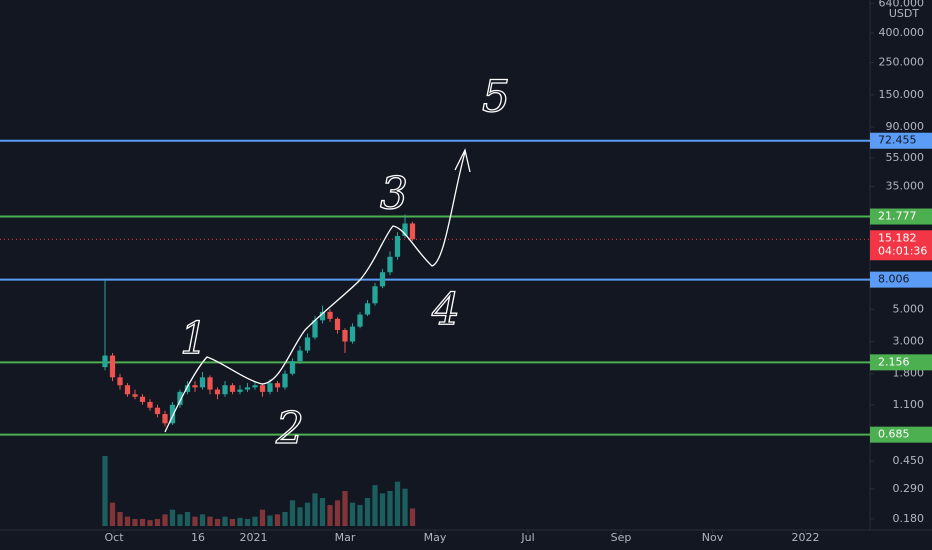 Image resolution: width=932 pixels, height=550 pixels. I want to click on y-tick-label: 640.000, so click(902, 4).